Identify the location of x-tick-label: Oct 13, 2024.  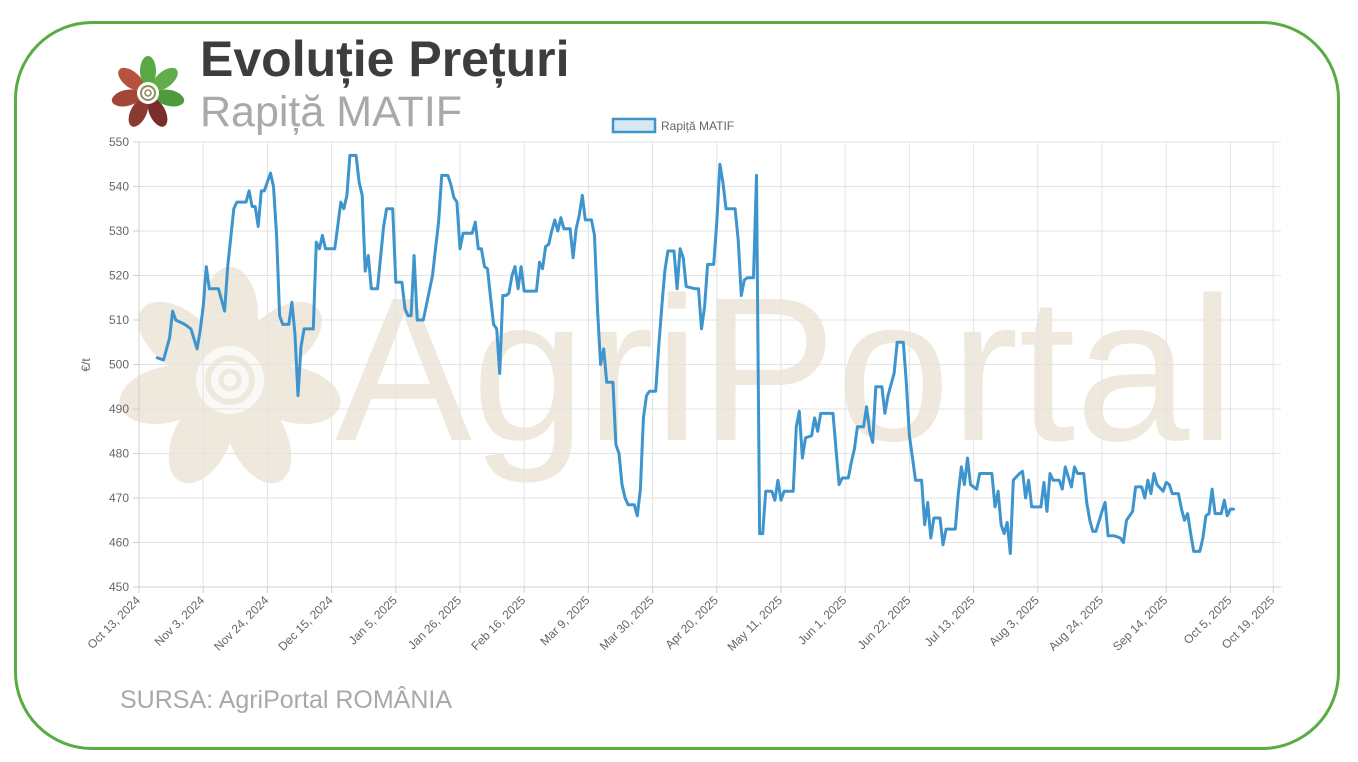
(114, 622).